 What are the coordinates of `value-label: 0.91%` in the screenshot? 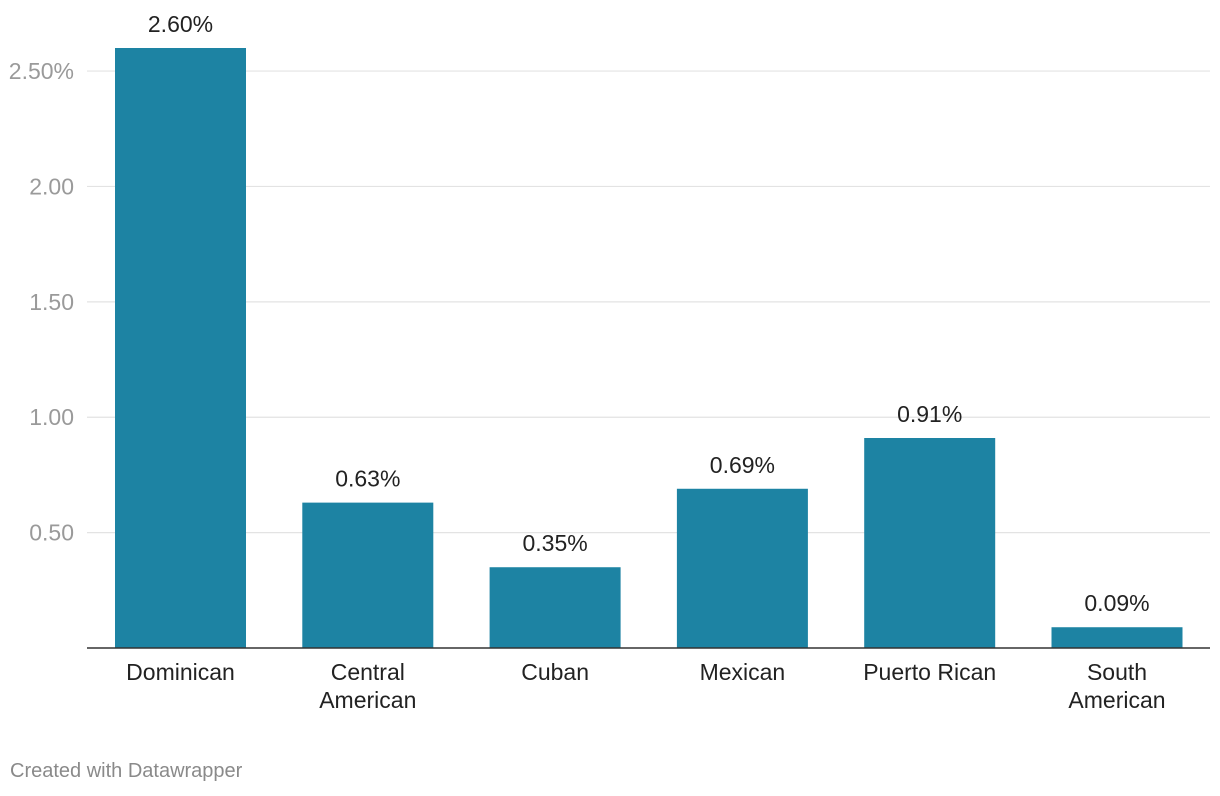 It's located at (929, 414).